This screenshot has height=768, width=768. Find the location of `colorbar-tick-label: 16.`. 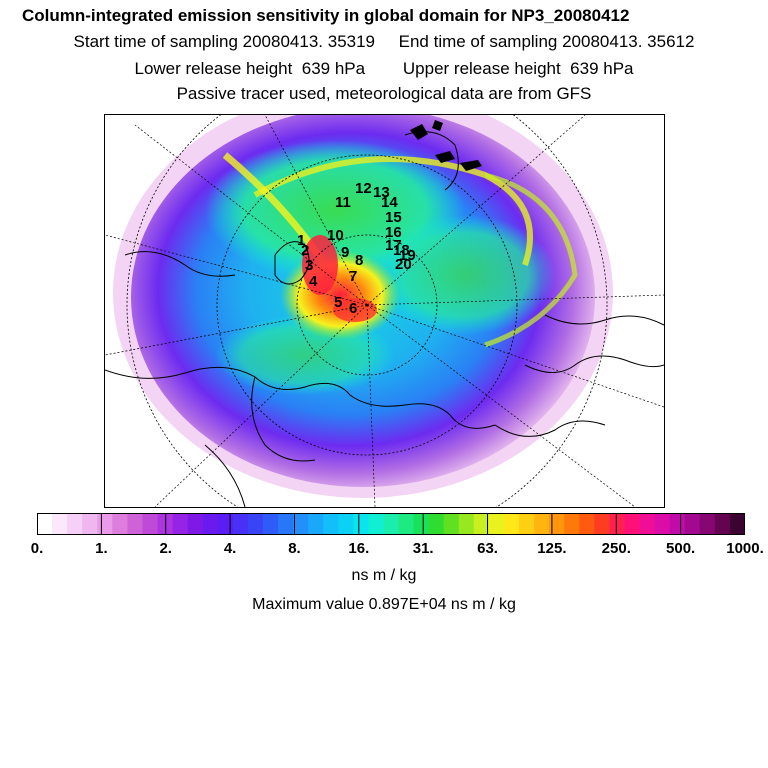

colorbar-tick-label: 16. is located at coordinates (359, 548).